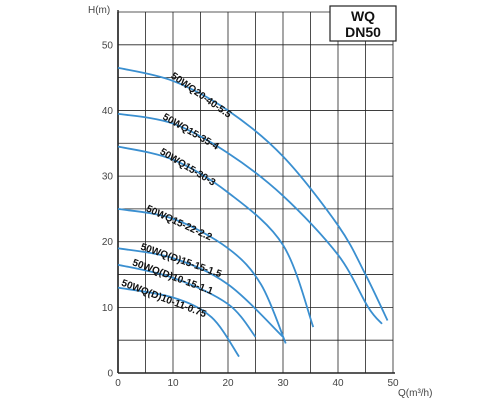 This screenshot has width=500, height=400. Describe the element at coordinates (191, 132) in the screenshot. I see `curve-label: 50WQ15-35-4` at that location.